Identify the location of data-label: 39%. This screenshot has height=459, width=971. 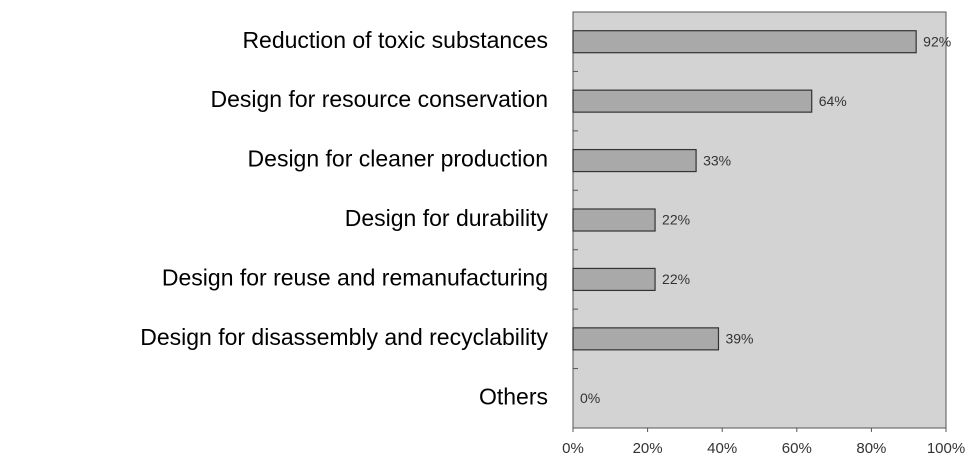
(739, 339).